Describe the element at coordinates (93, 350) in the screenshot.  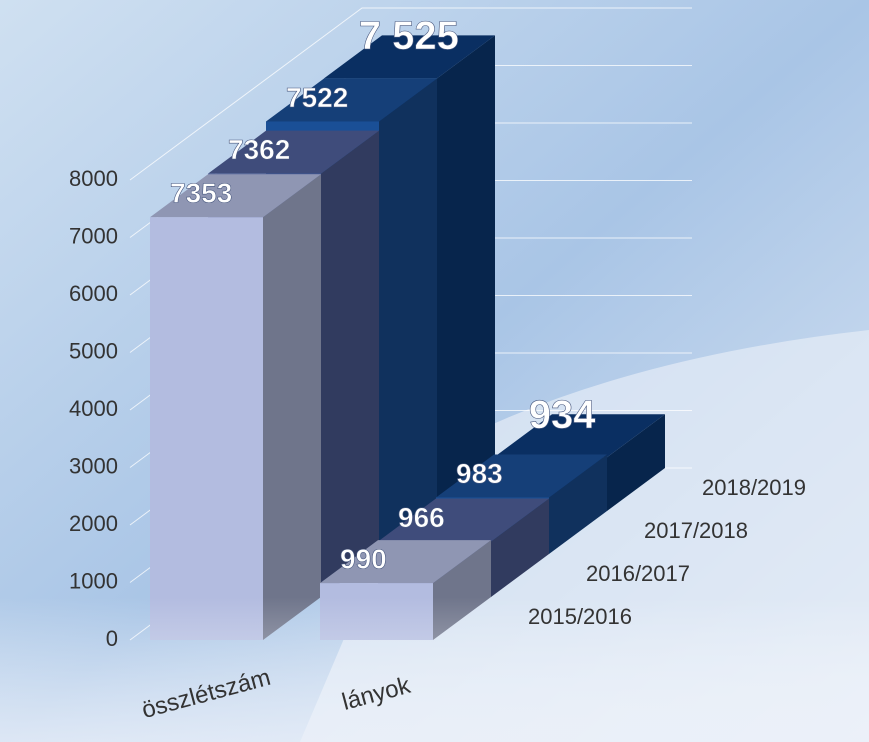
I see `y-tick-label: 5000` at that location.